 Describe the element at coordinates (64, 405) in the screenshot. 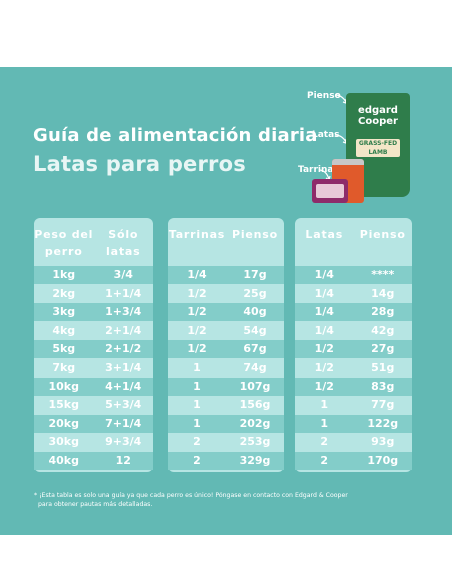

I see `table-cell: 15kg` at that location.